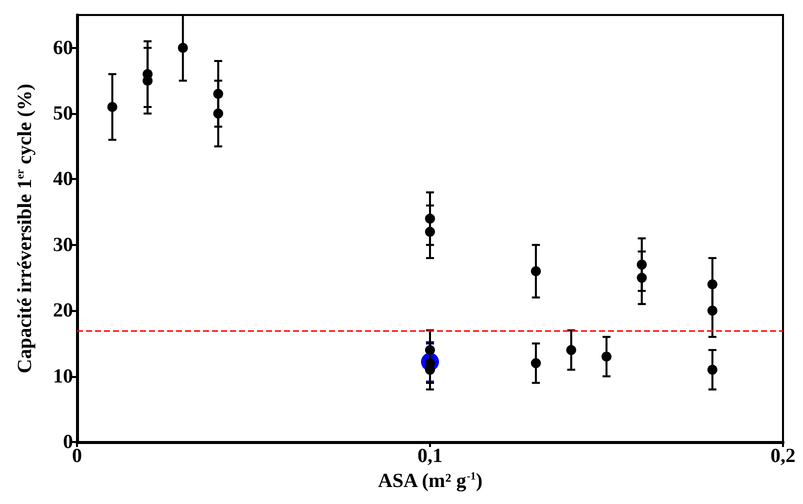 The width and height of the screenshot is (803, 504). I want to click on y-axis-title: Capacité irréversible 1er cycle (%), so click(25, 229).